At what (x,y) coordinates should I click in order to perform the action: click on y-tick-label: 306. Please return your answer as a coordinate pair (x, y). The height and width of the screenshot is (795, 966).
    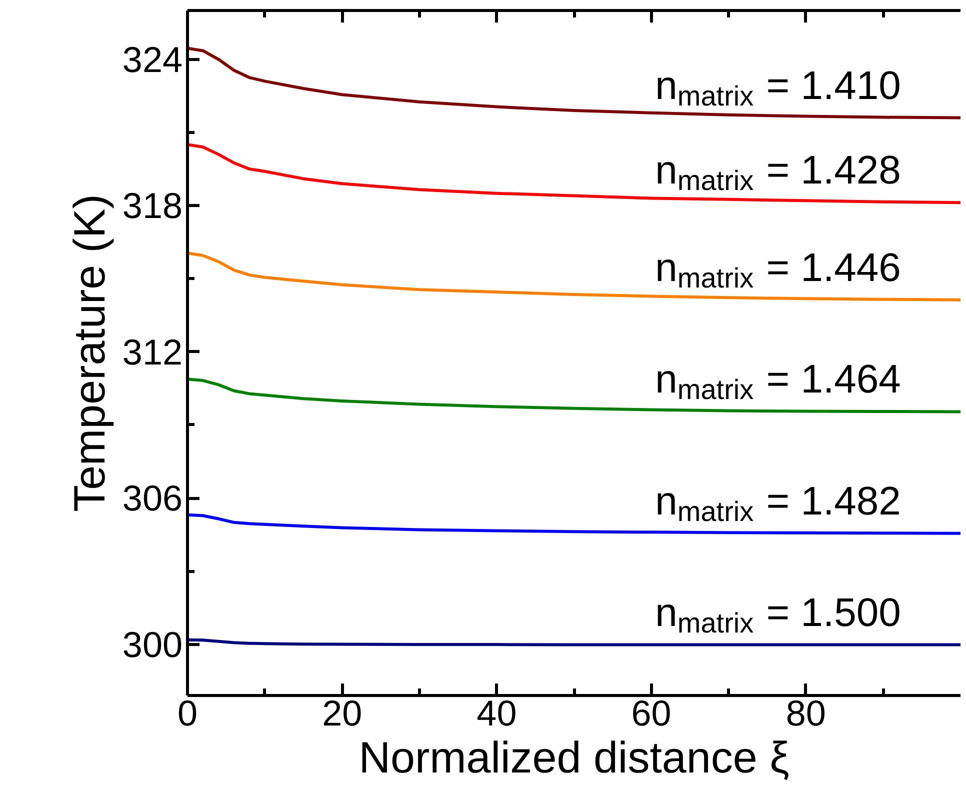
    Looking at the image, I should click on (152, 498).